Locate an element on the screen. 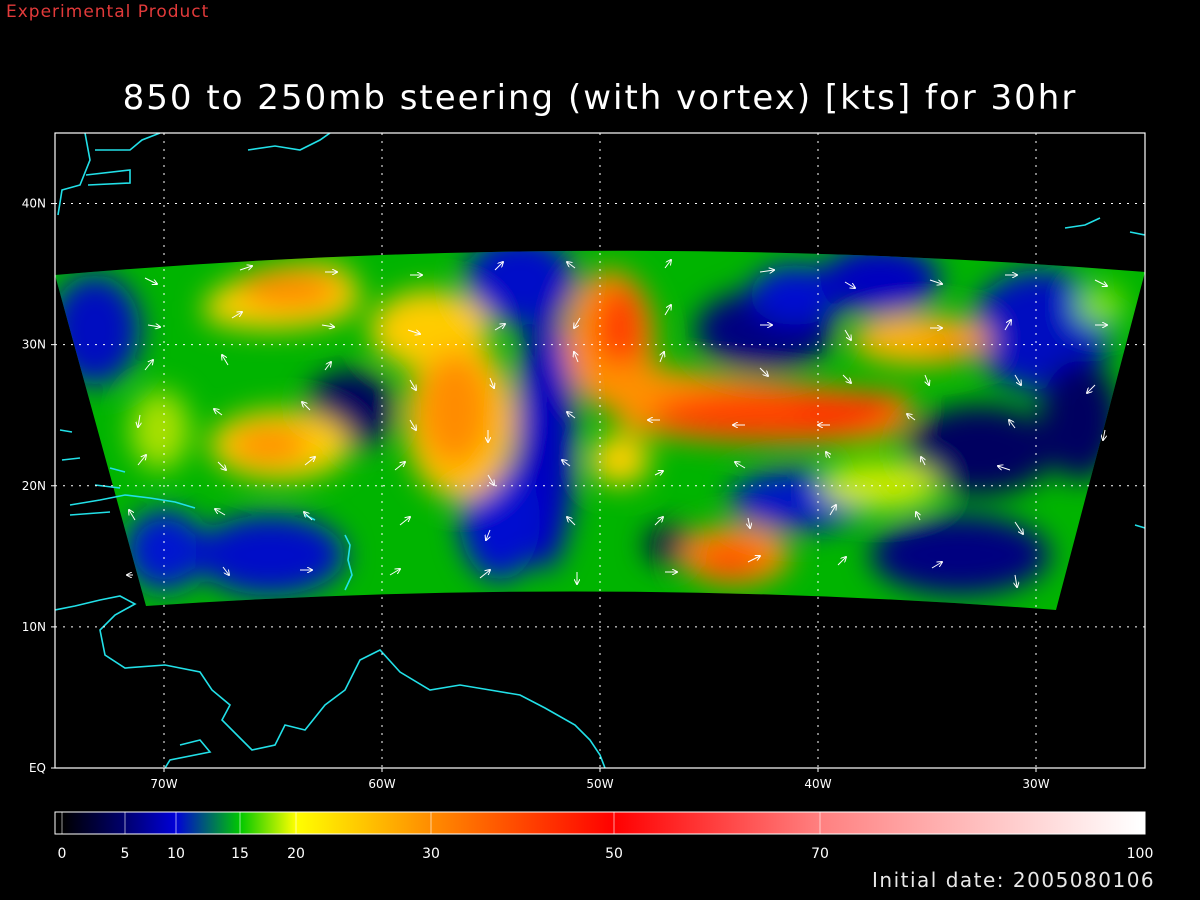  lat-label: 20N is located at coordinates (34, 486).